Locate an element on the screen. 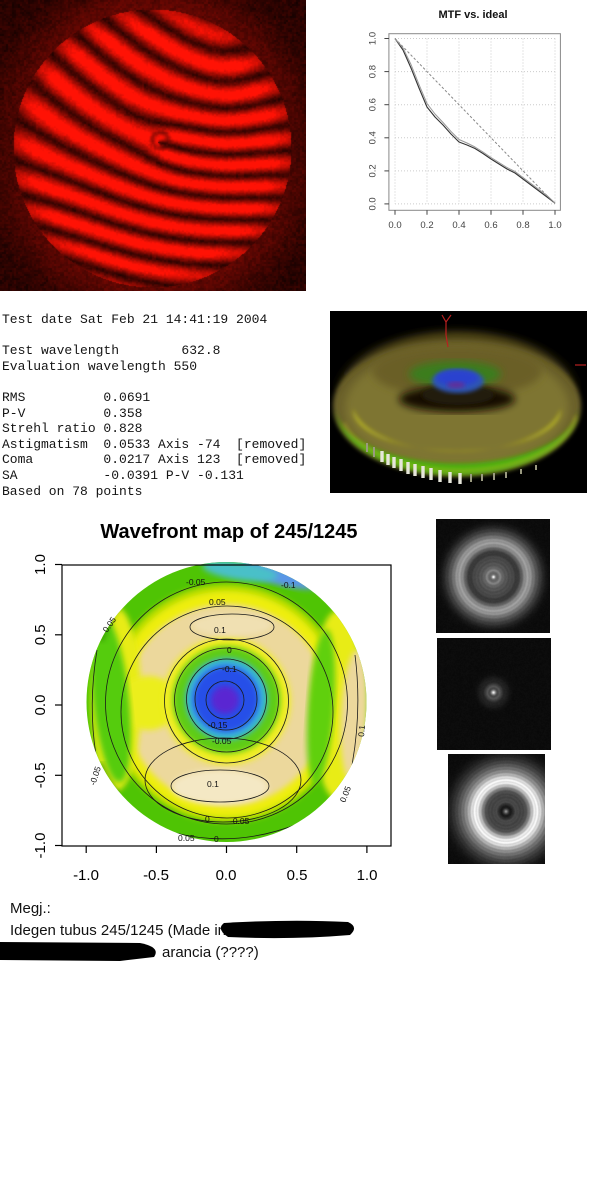 The height and width of the screenshot is (1200, 600). svg-text: Wavefront map of 245/1245 is located at coordinates (228, 532).